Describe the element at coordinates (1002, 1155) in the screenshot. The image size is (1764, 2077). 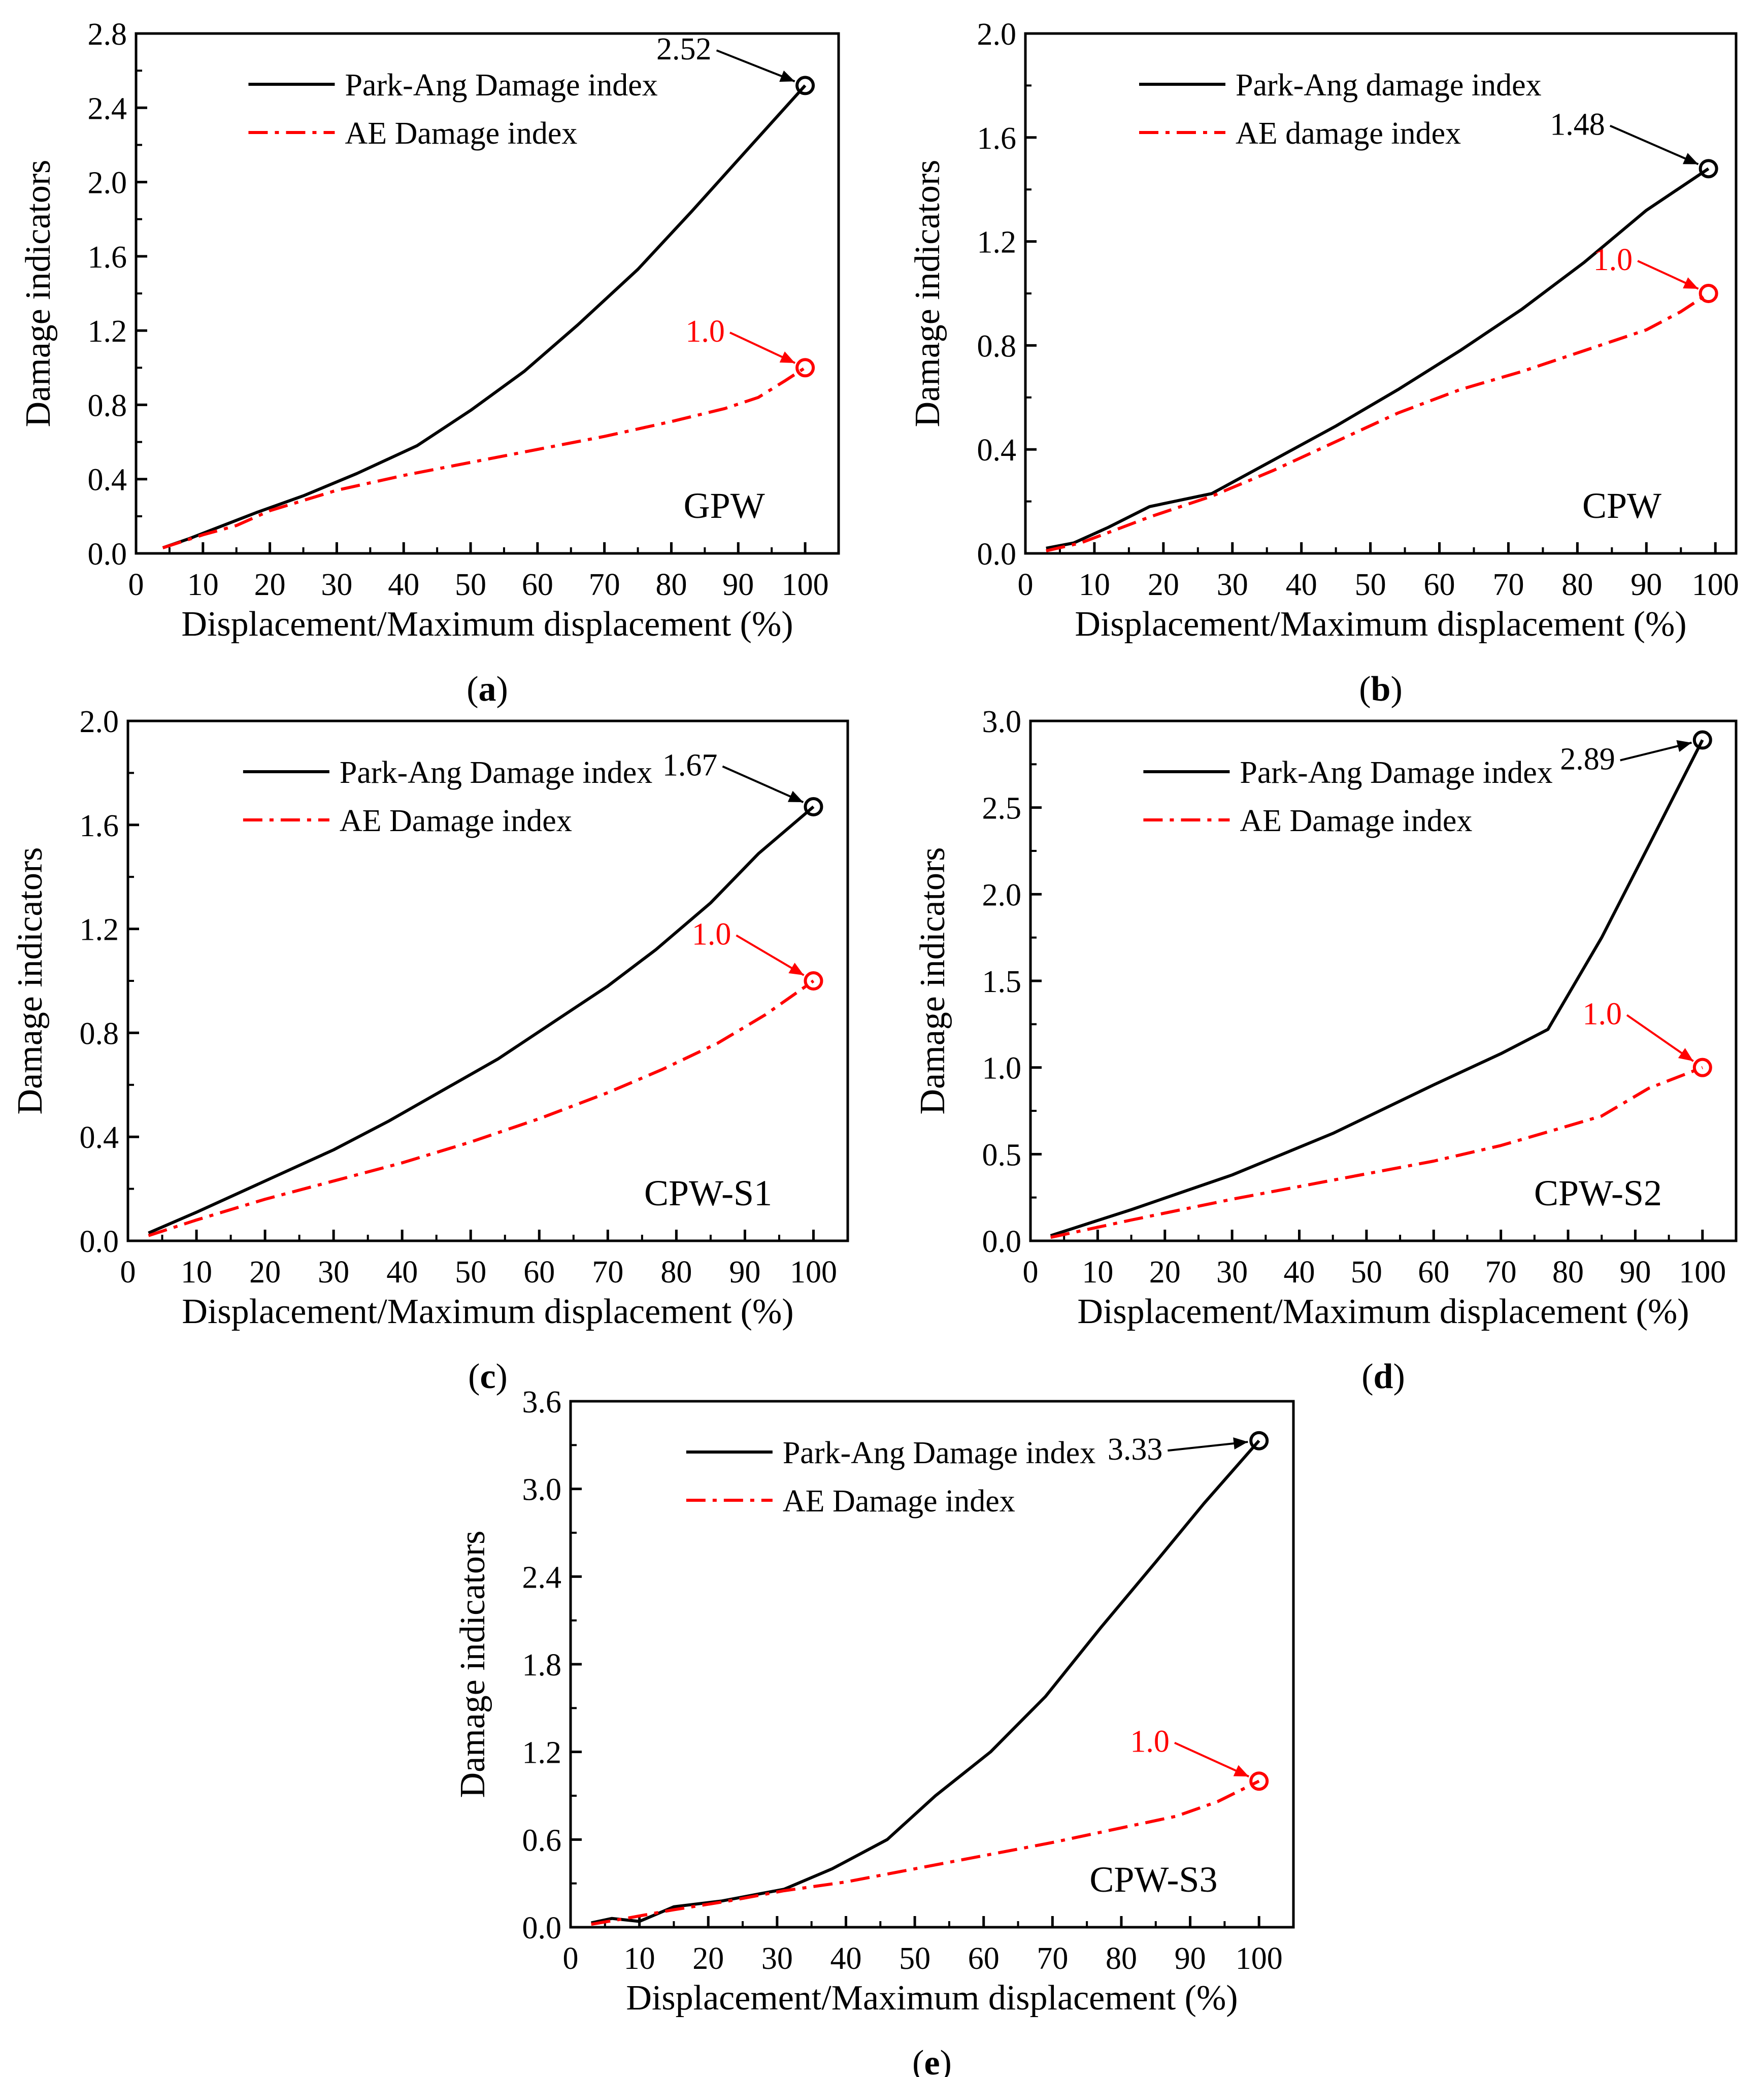
I see `y-tick-label: 0.5` at that location.